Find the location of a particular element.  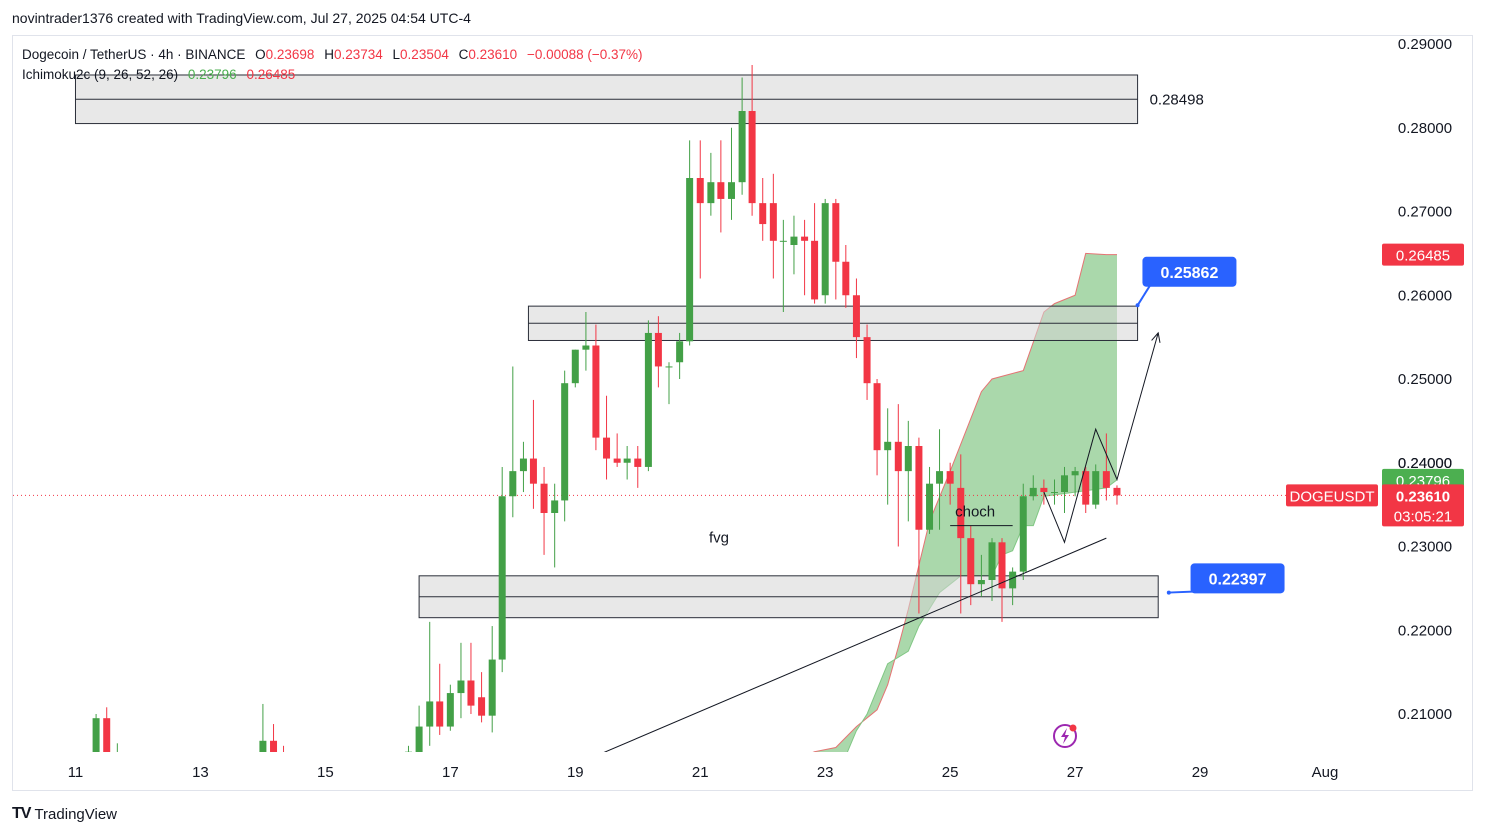

legend-high: 0.23734 is located at coordinates (358, 54).